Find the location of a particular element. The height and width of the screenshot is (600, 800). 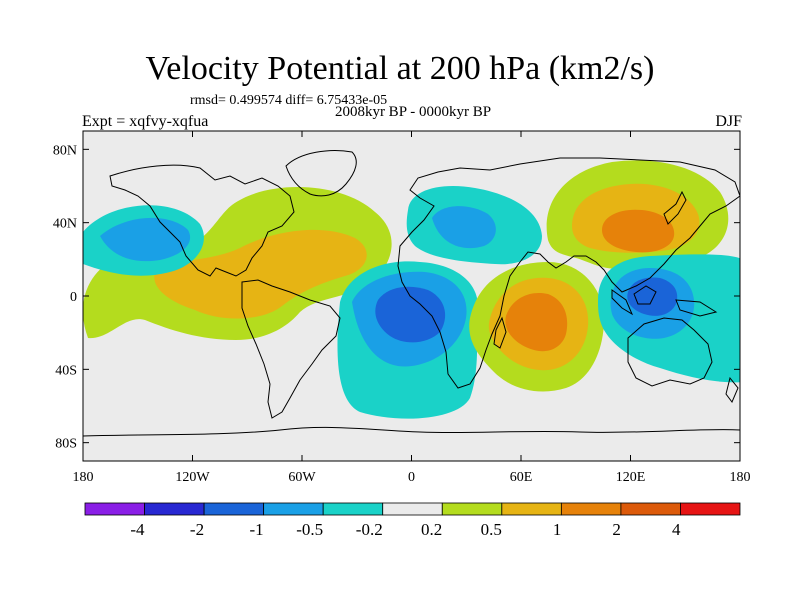

coastline-madagascar is located at coordinates (500, 332).